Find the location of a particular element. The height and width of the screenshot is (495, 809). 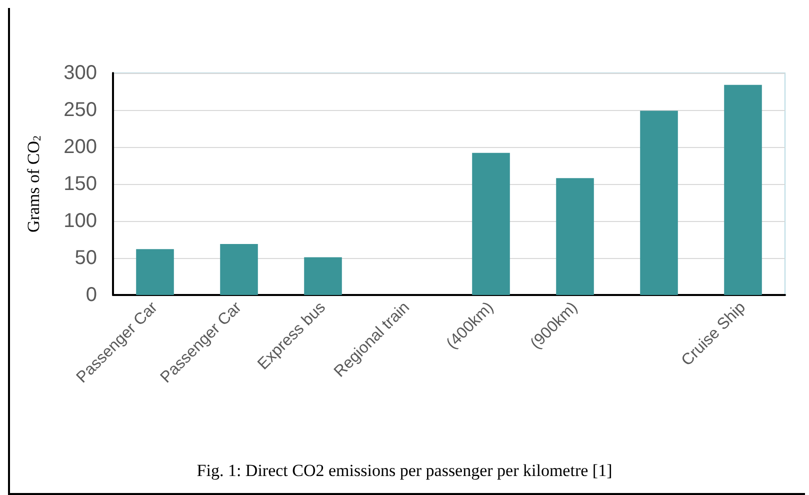

y-tick-label: 0 is located at coordinates (91, 295).